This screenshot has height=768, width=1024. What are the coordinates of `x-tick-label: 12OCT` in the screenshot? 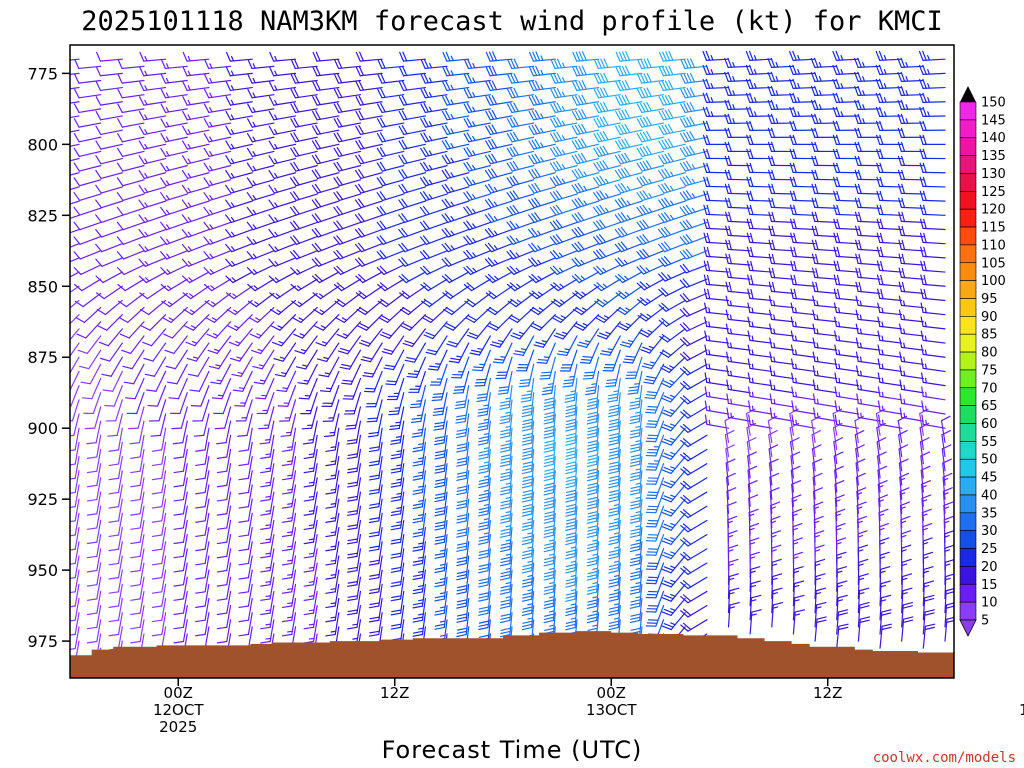 It's located at (178, 710).